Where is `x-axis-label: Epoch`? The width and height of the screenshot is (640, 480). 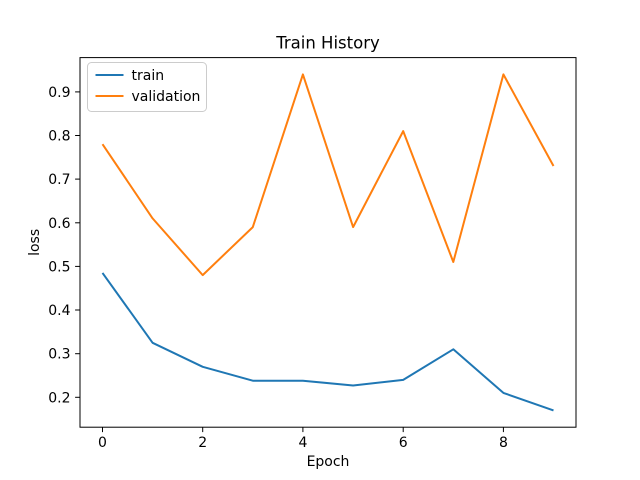 x-axis-label: Epoch is located at coordinates (328, 462).